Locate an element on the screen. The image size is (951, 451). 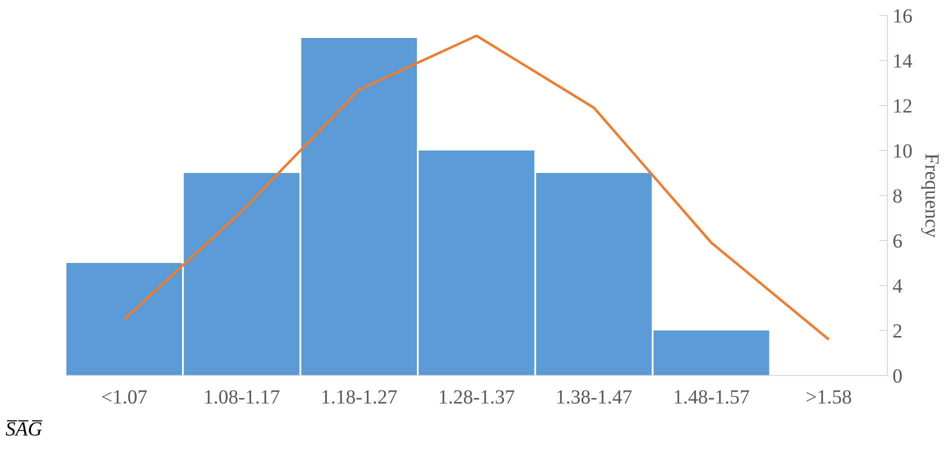
bar is located at coordinates (124, 319).